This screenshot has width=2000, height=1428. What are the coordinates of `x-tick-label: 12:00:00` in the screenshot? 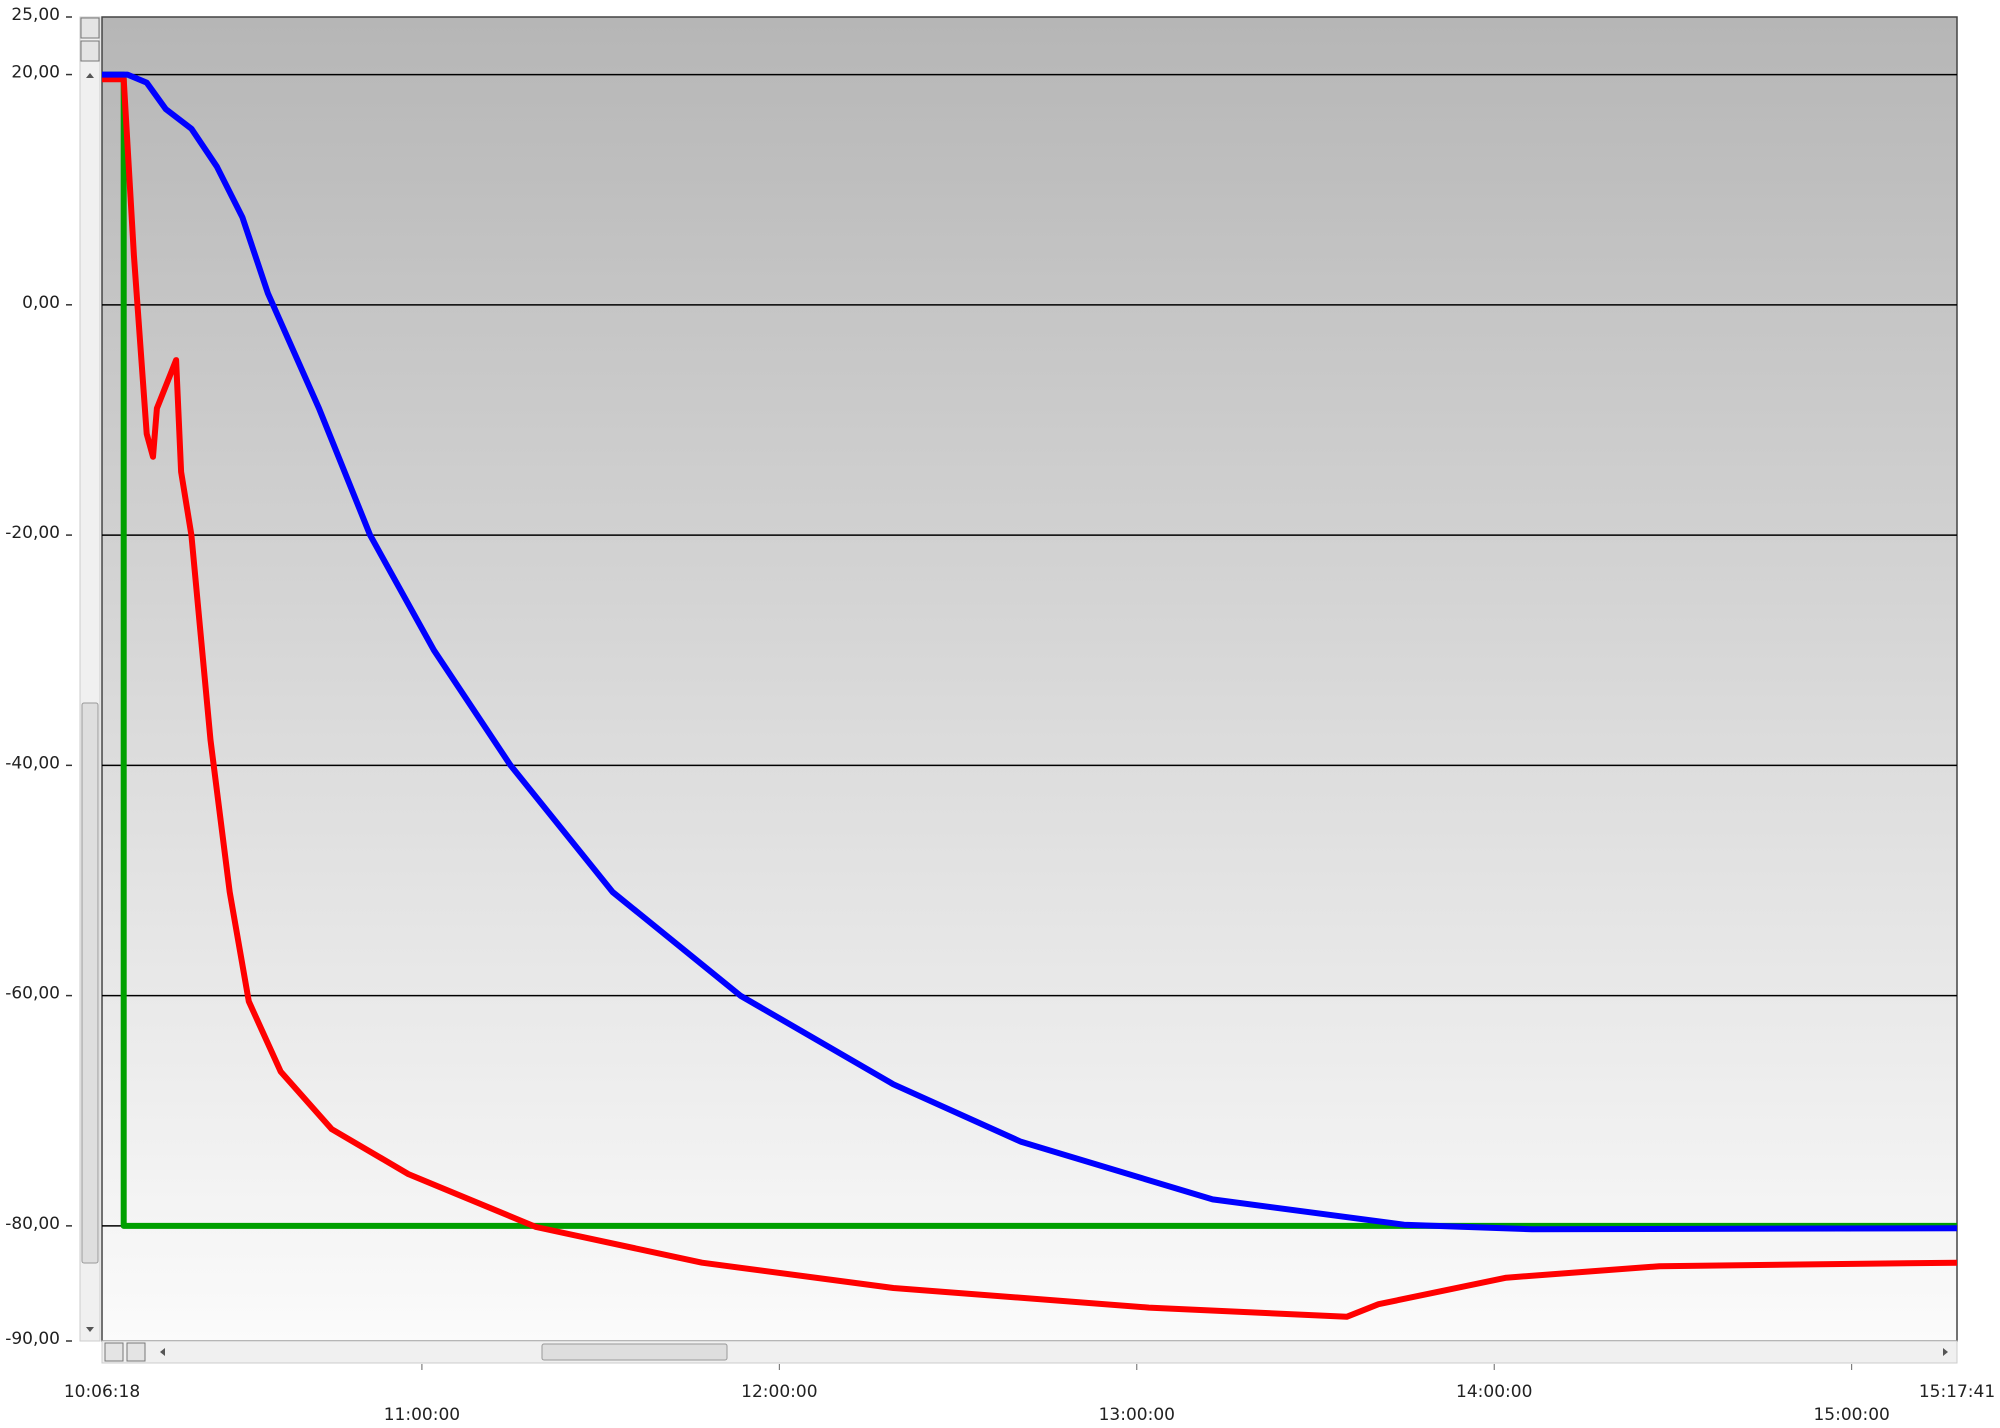 It's located at (779, 1392).